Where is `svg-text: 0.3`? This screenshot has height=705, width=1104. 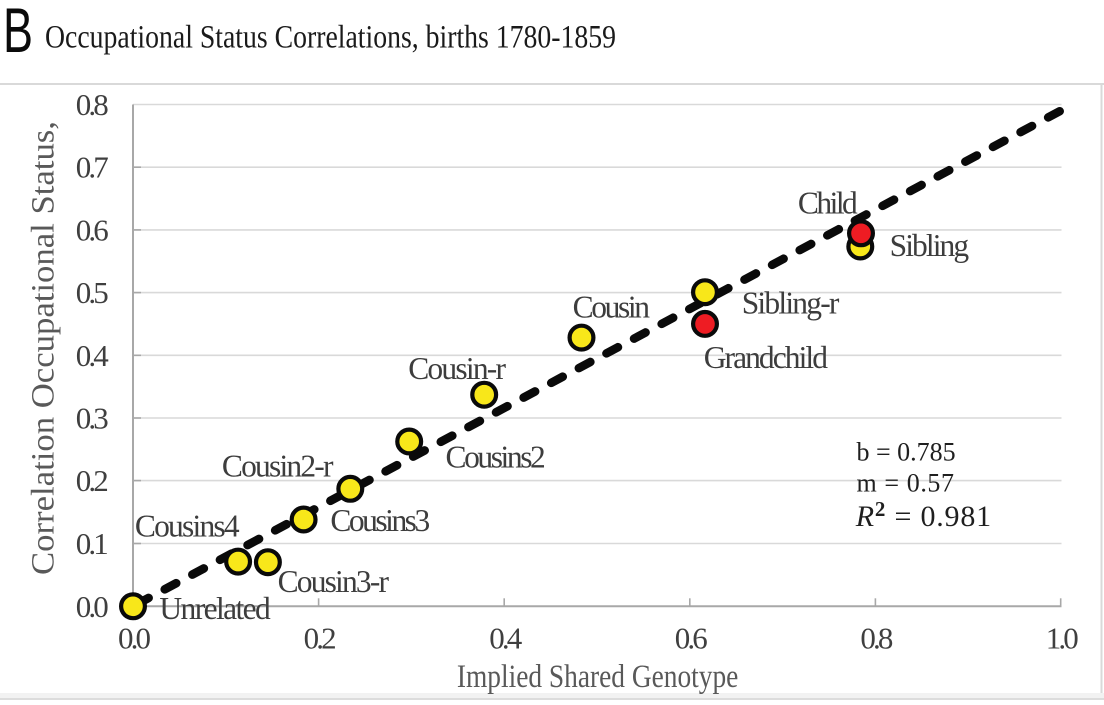 svg-text: 0.3 is located at coordinates (92, 418).